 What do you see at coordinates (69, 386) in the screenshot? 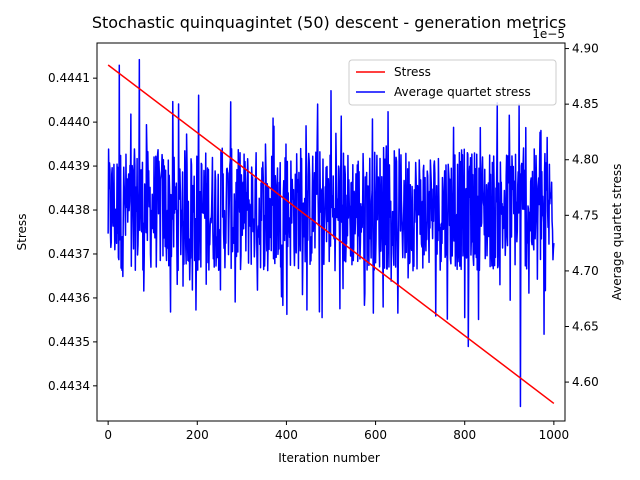
I see `y-left-tick-label: 0.4434` at bounding box center [69, 386].